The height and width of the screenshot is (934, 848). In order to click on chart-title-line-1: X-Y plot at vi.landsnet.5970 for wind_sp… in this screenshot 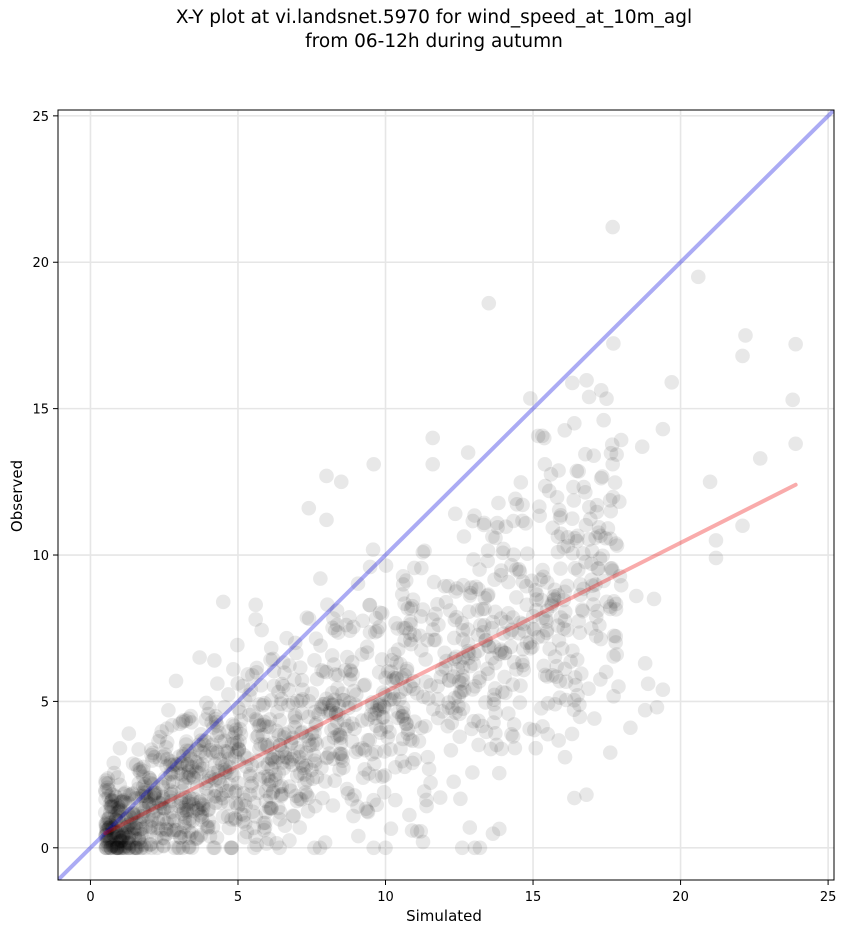, I will do `click(434, 17)`.